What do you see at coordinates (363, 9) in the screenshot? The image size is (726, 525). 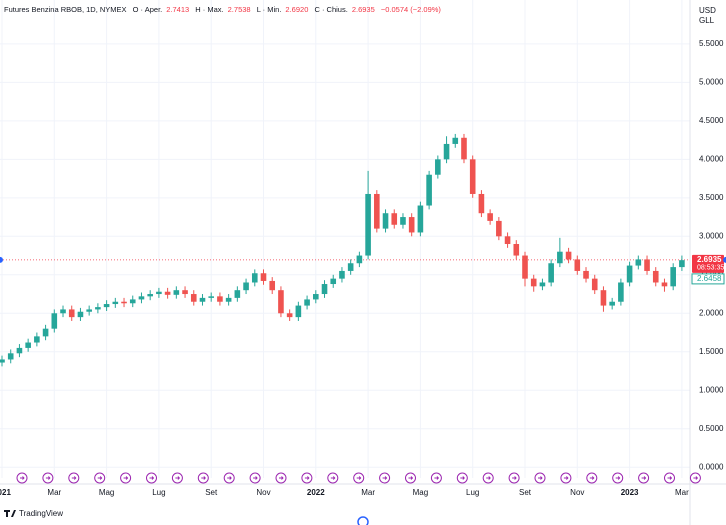 I see `close-value: 2.6935` at bounding box center [363, 9].